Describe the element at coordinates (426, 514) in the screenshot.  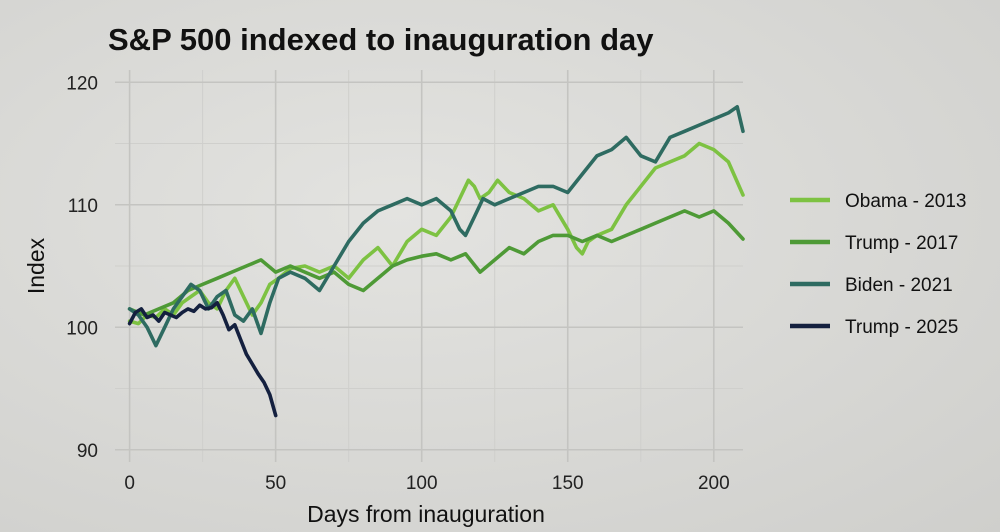
I see `x-axis-label: Days from inauguration` at that location.